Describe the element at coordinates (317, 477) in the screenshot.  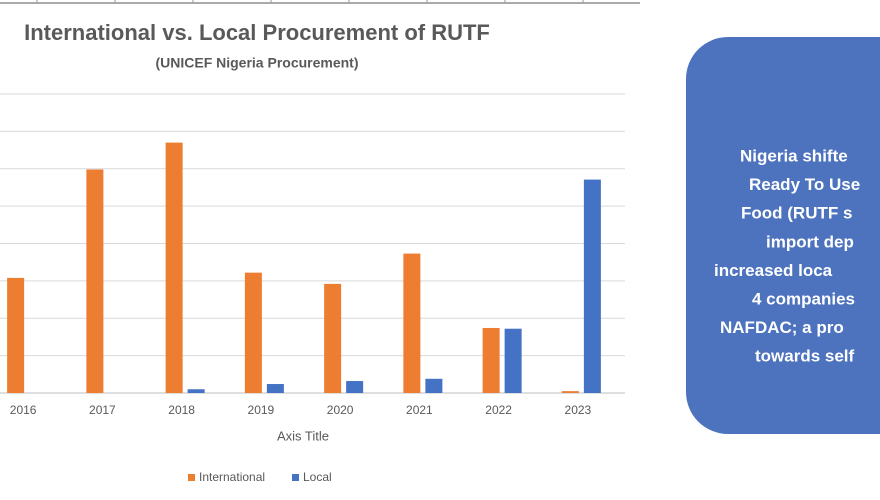
I see `legend-label: Local` at that location.